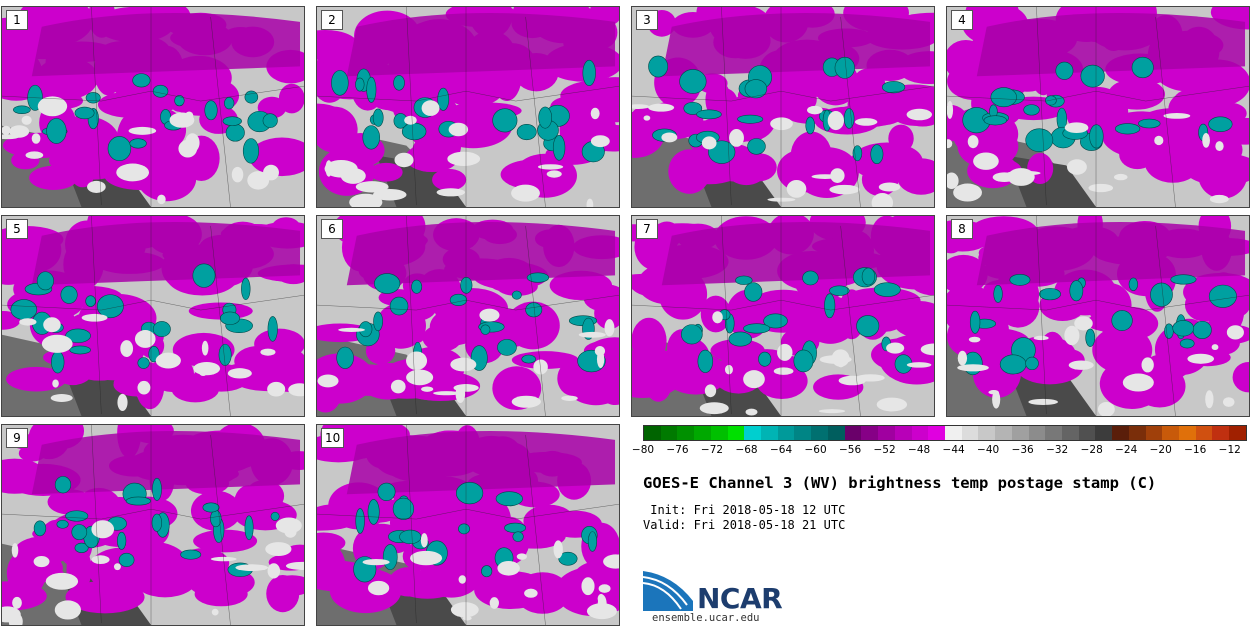 This screenshot has height=627, width=1260. What do you see at coordinates (668, 591) in the screenshot?
I see `ncar-logo-icon` at bounding box center [668, 591].